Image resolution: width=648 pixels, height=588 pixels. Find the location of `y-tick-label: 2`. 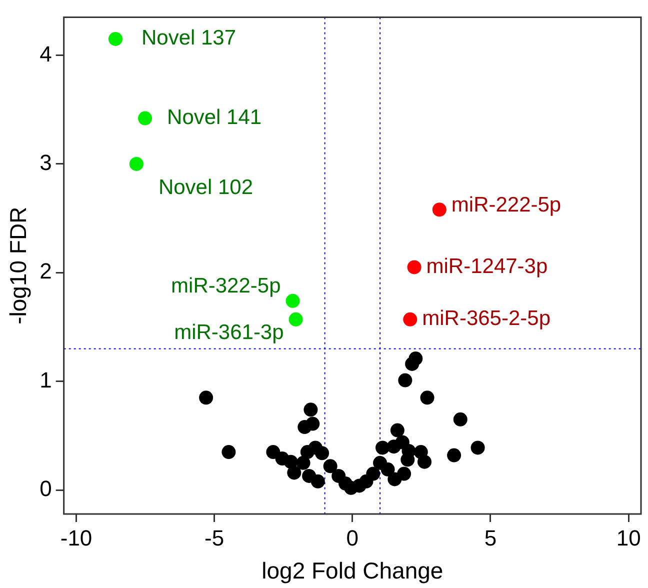

y-tick-label: 2 is located at coordinates (46, 271).